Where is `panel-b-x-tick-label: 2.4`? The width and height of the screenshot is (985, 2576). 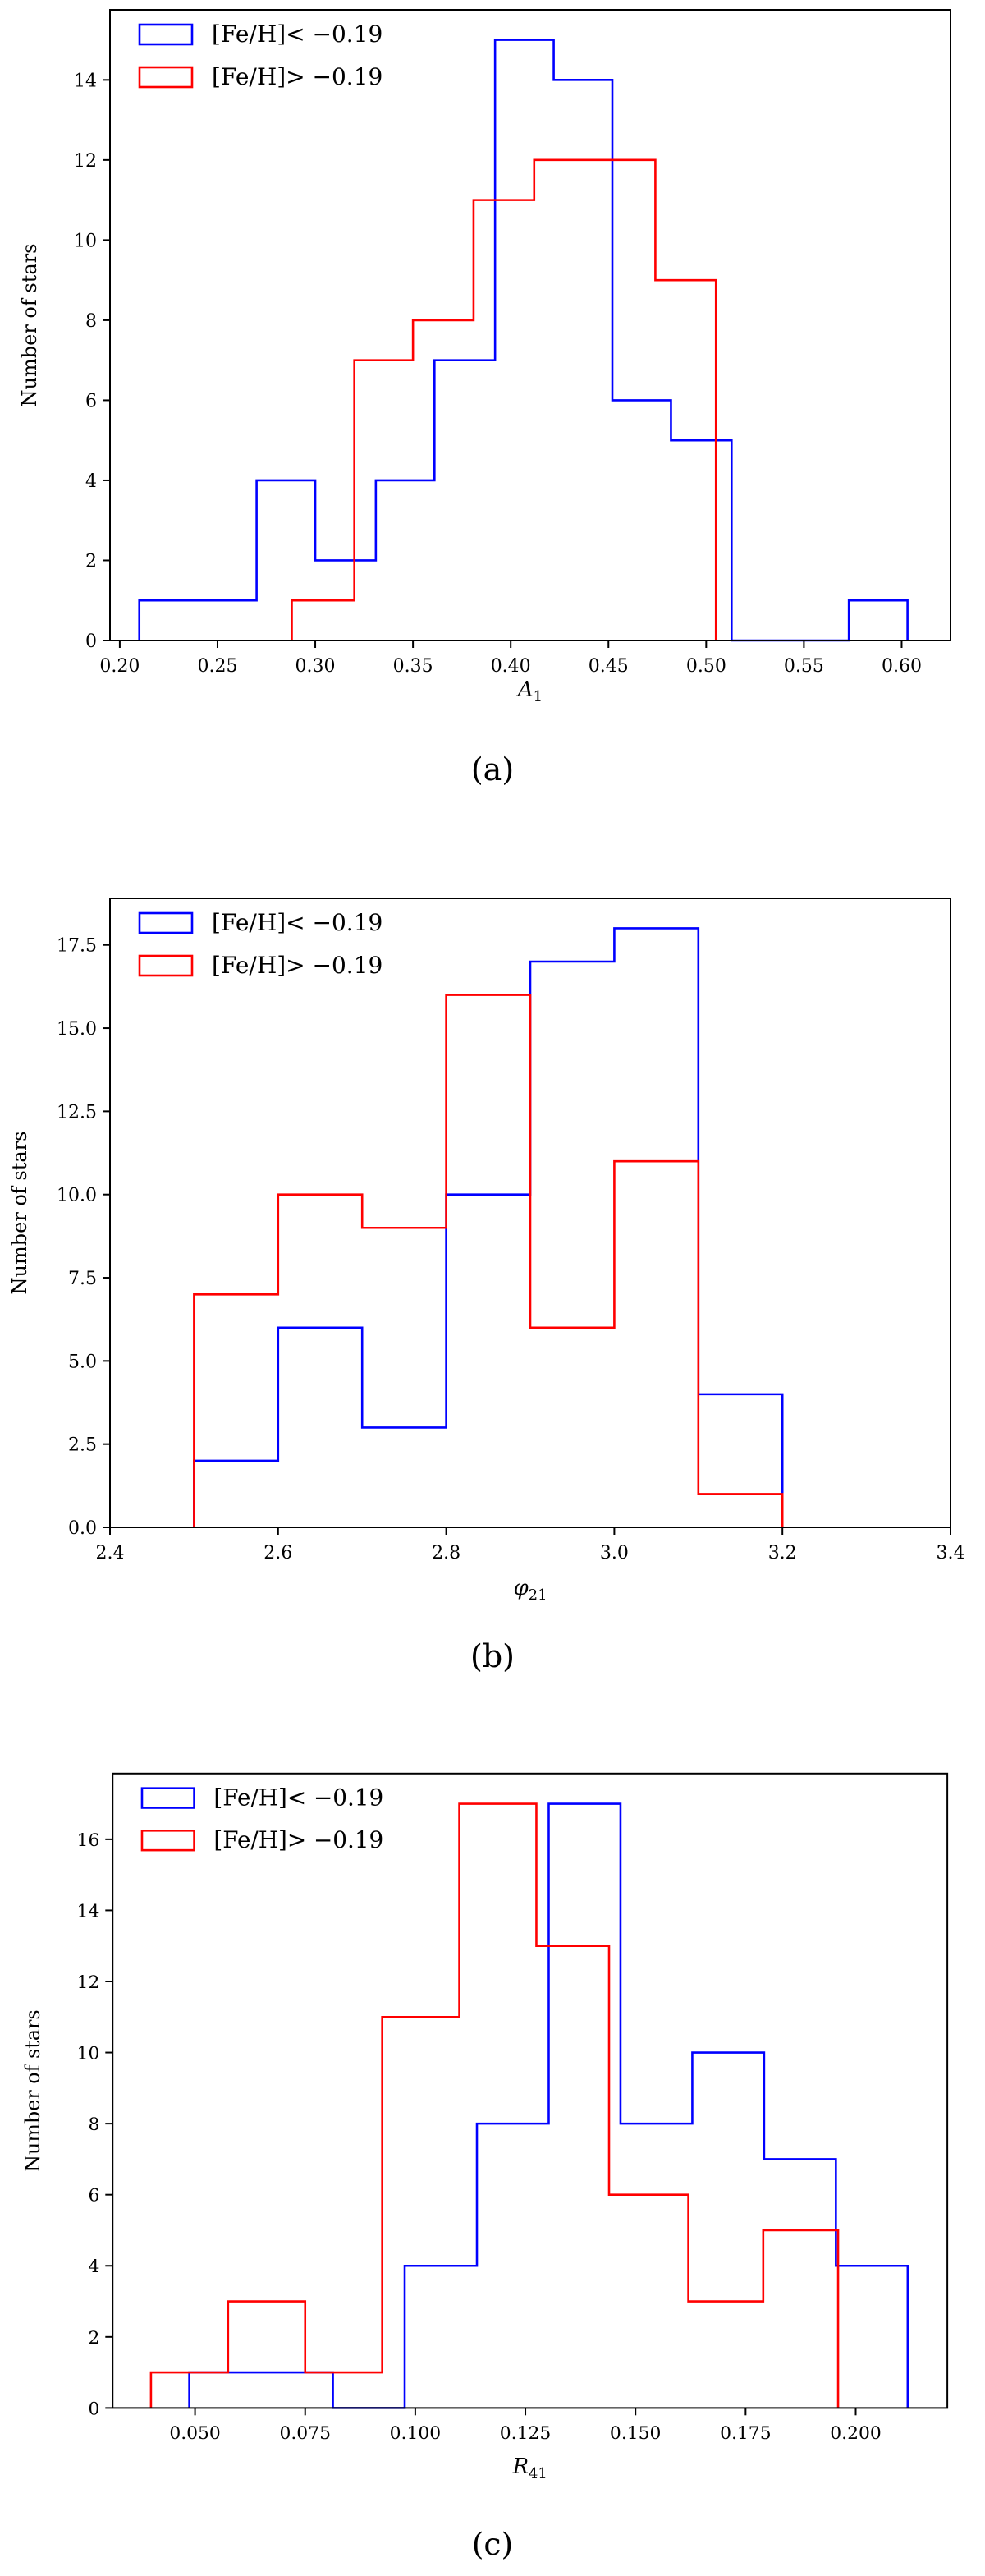
panel-b-x-tick-label: 2.4 is located at coordinates (111, 1553).